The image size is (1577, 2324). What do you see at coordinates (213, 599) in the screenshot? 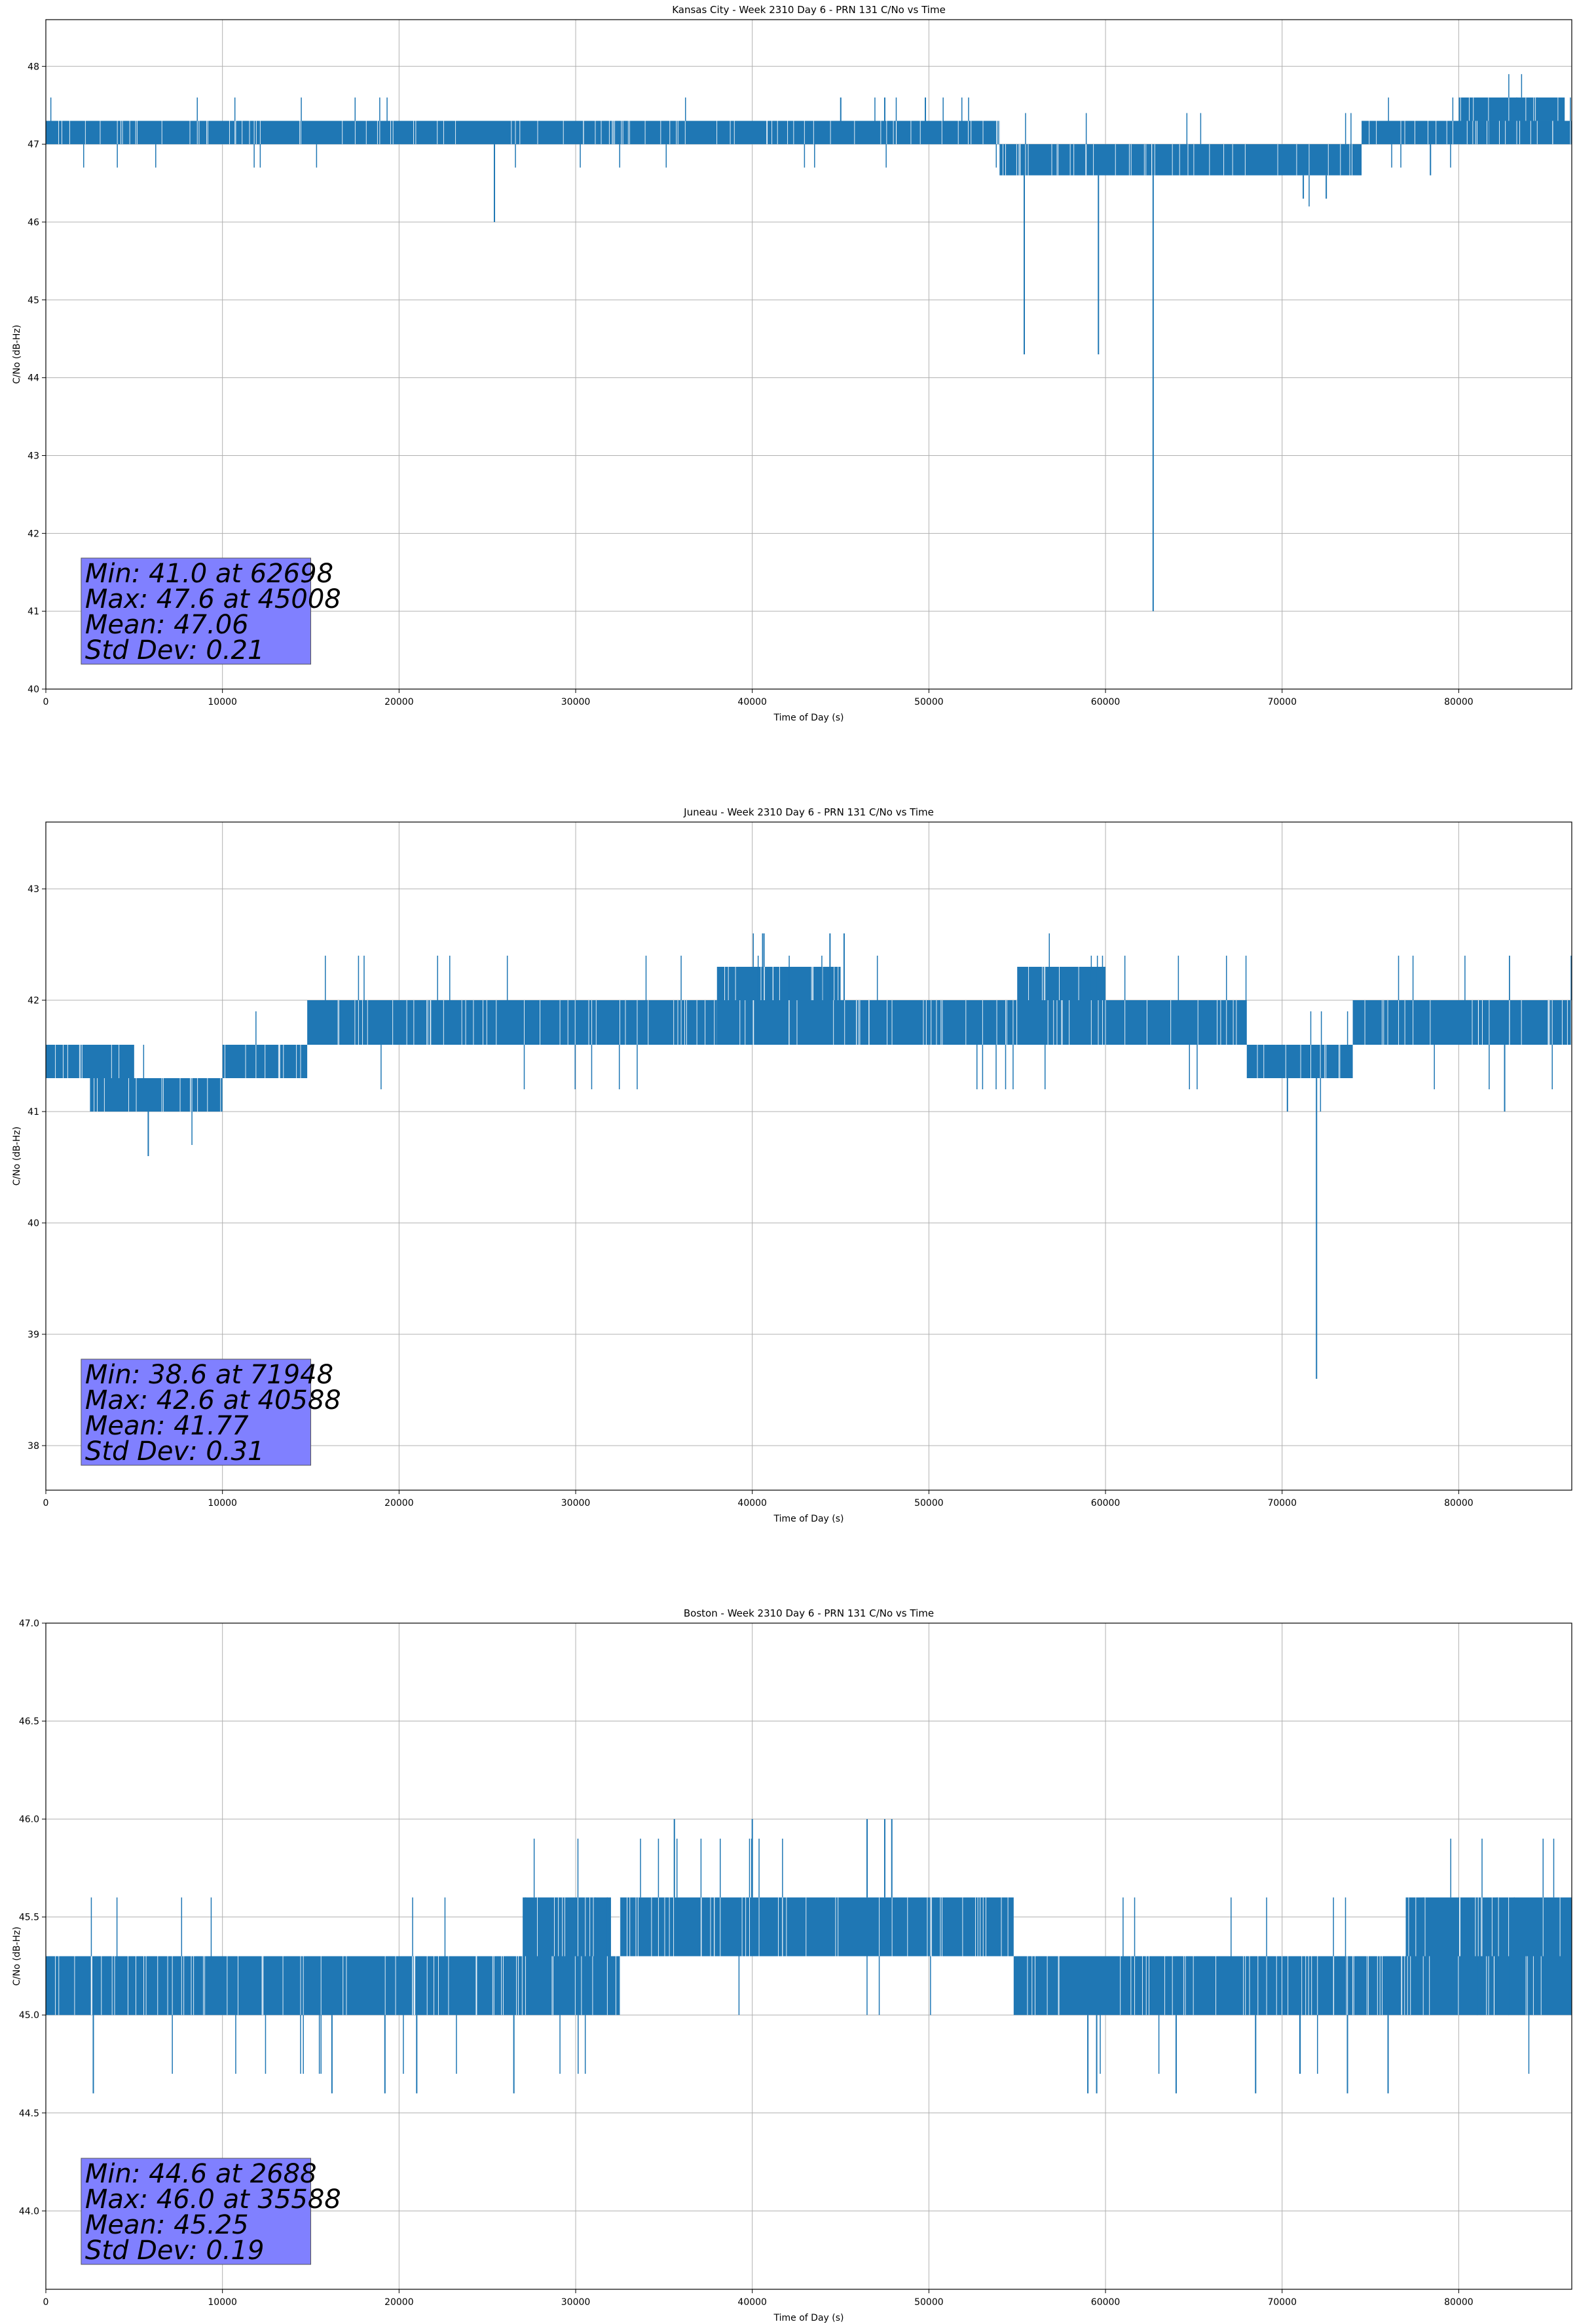
I see `stats-max-label: Max: 47.6 at 45008` at bounding box center [213, 599].